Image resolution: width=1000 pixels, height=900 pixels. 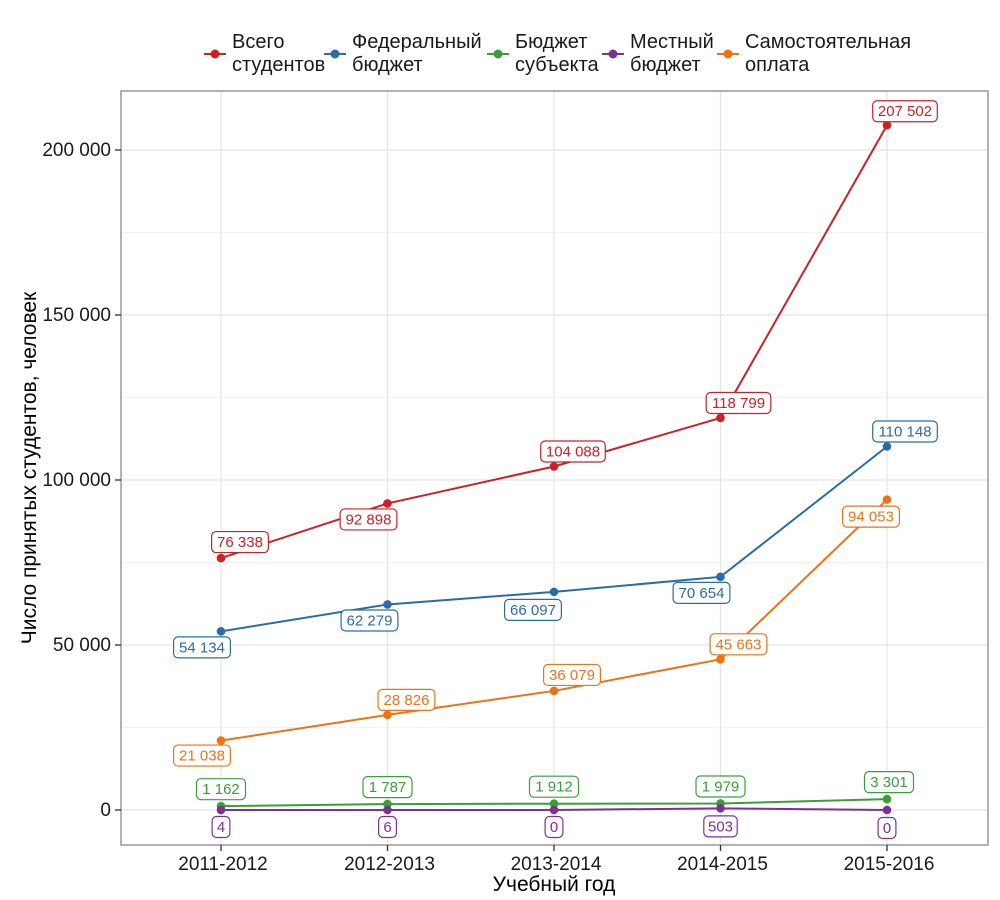 I want to click on data-label-group: 76 338, so click(x=240, y=542).